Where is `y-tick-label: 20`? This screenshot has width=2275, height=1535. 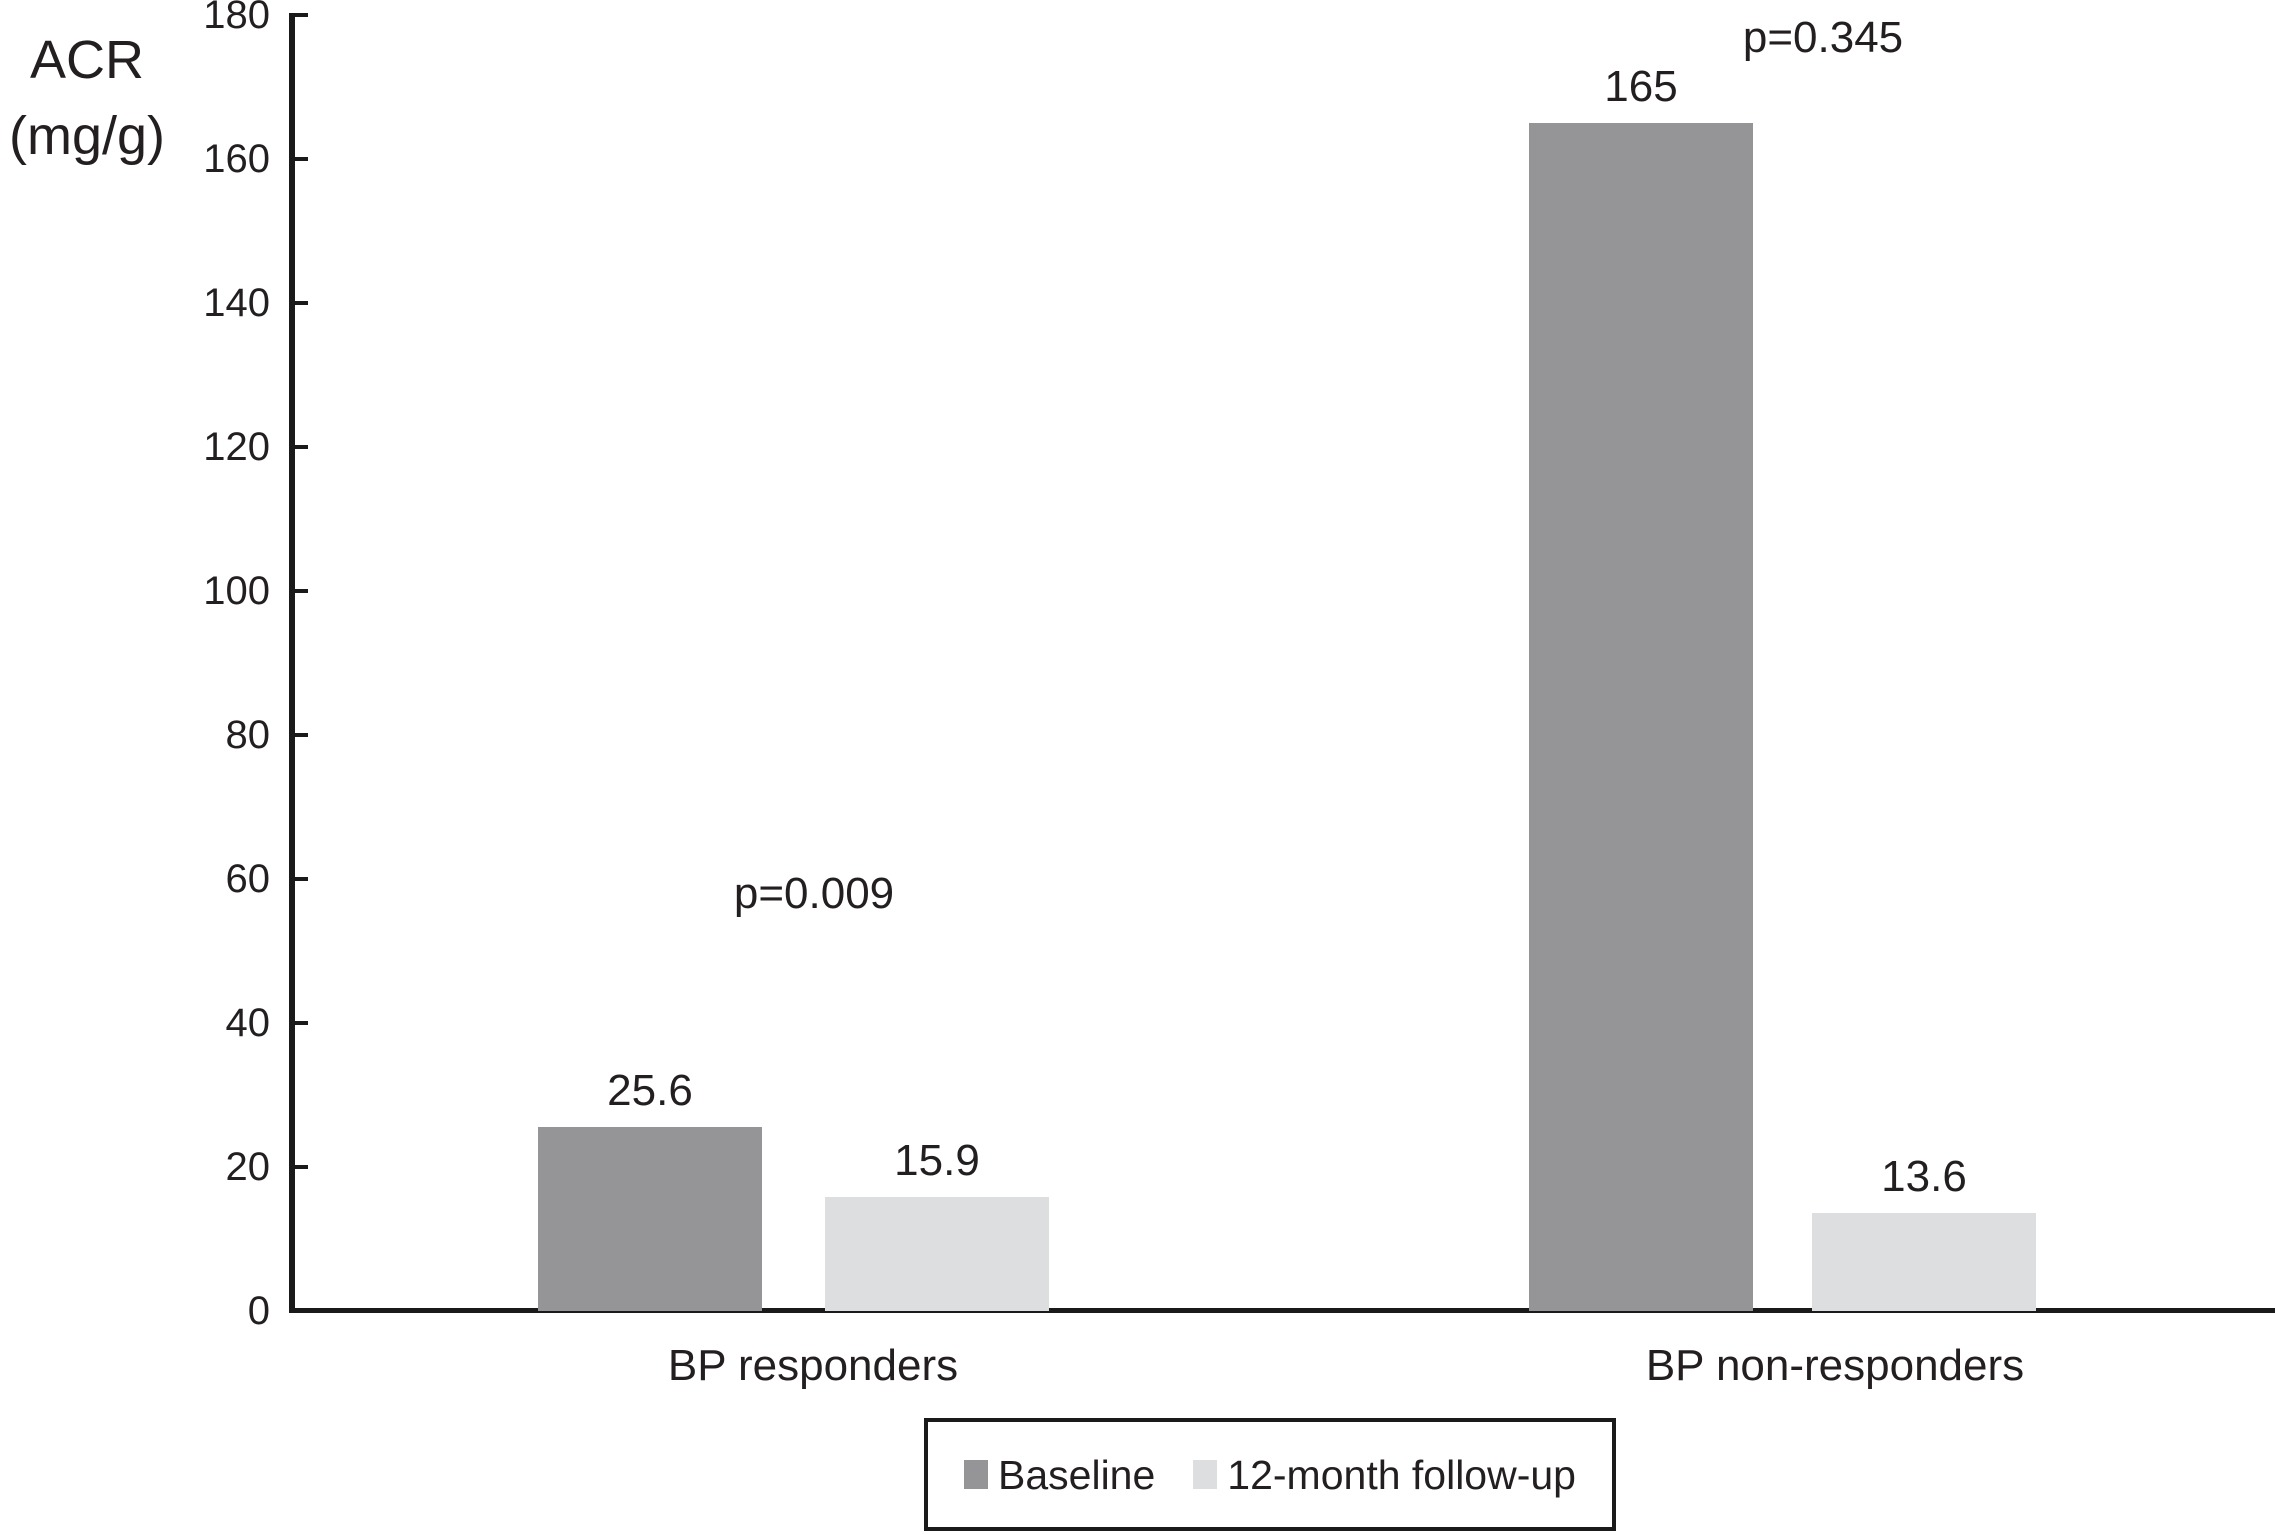 y-tick-label: 20 is located at coordinates (248, 1167).